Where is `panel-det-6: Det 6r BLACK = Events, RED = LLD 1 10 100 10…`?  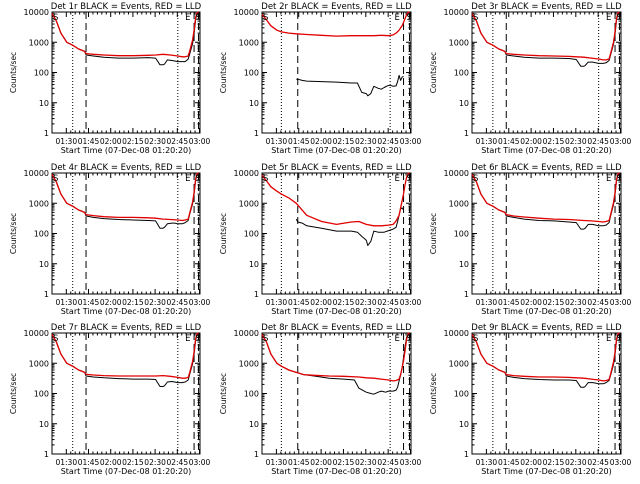 panel-det-6: Det 6r BLACK = Events, RED = LLD 1 10 100 10… is located at coordinates (530, 239).